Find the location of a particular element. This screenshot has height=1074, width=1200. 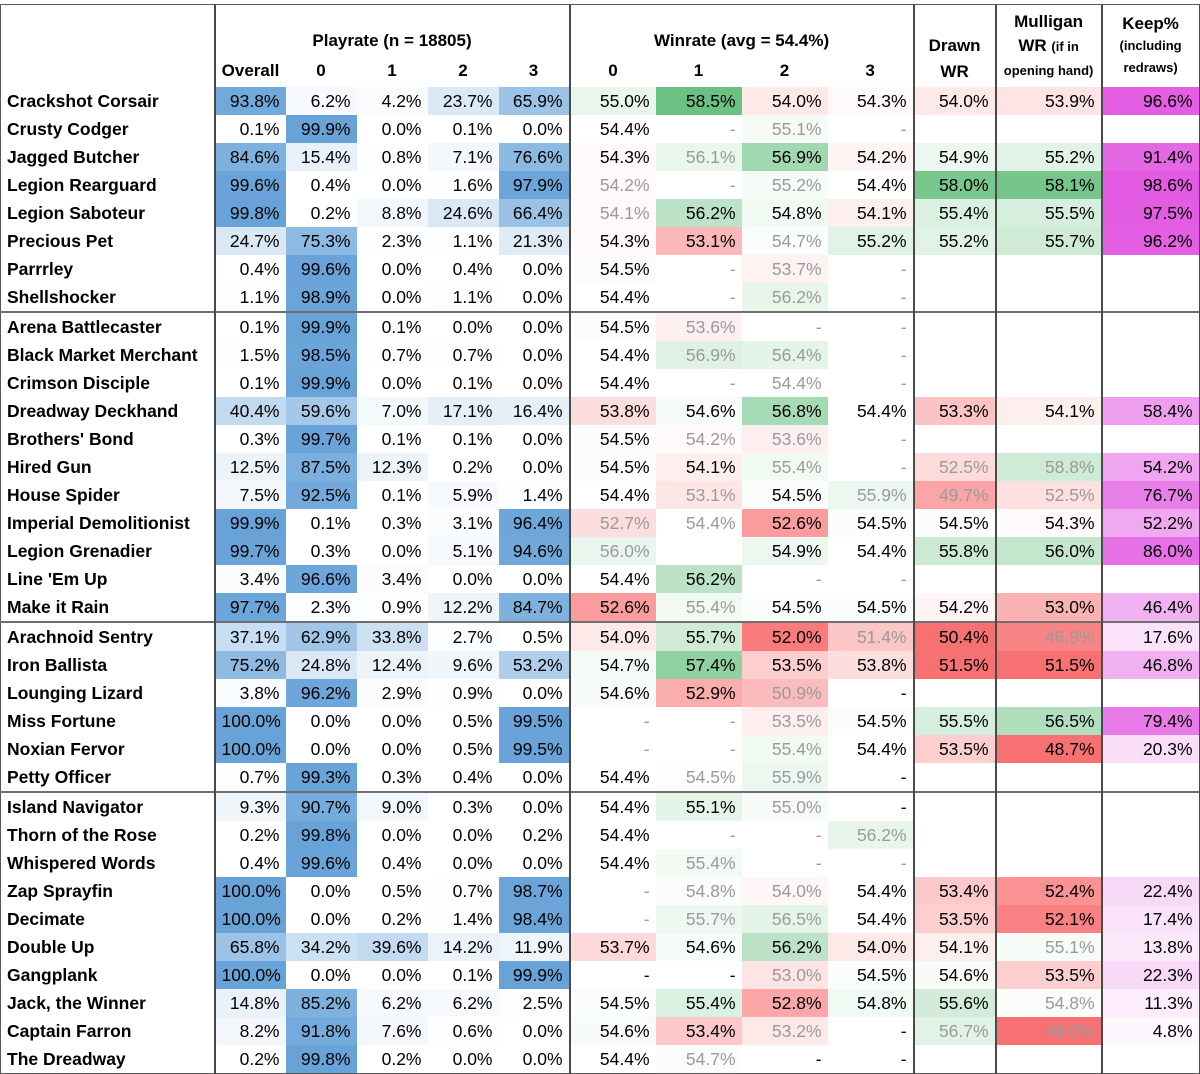

card-name: Imperial Demolitionist is located at coordinates (107, 523).